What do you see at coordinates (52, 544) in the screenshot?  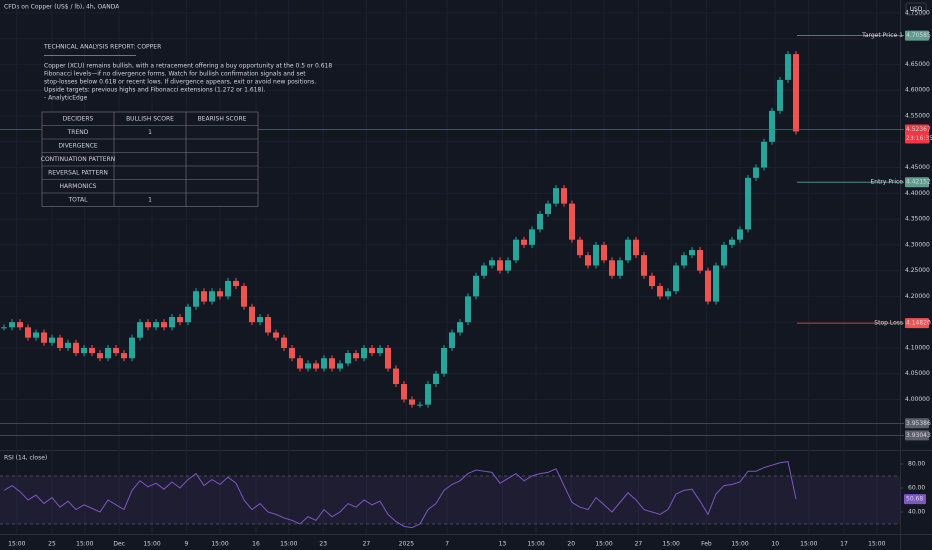 I see `time-label: 25` at bounding box center [52, 544].